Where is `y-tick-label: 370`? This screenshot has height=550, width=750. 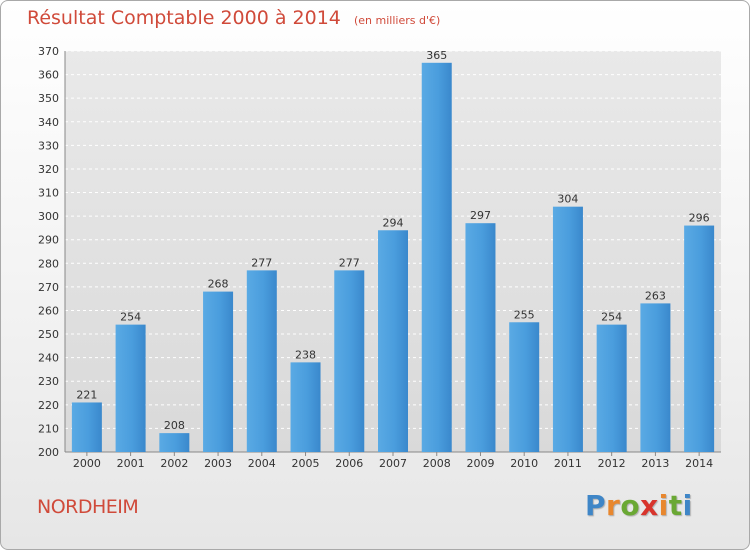 y-tick-label: 370 is located at coordinates (48, 51).